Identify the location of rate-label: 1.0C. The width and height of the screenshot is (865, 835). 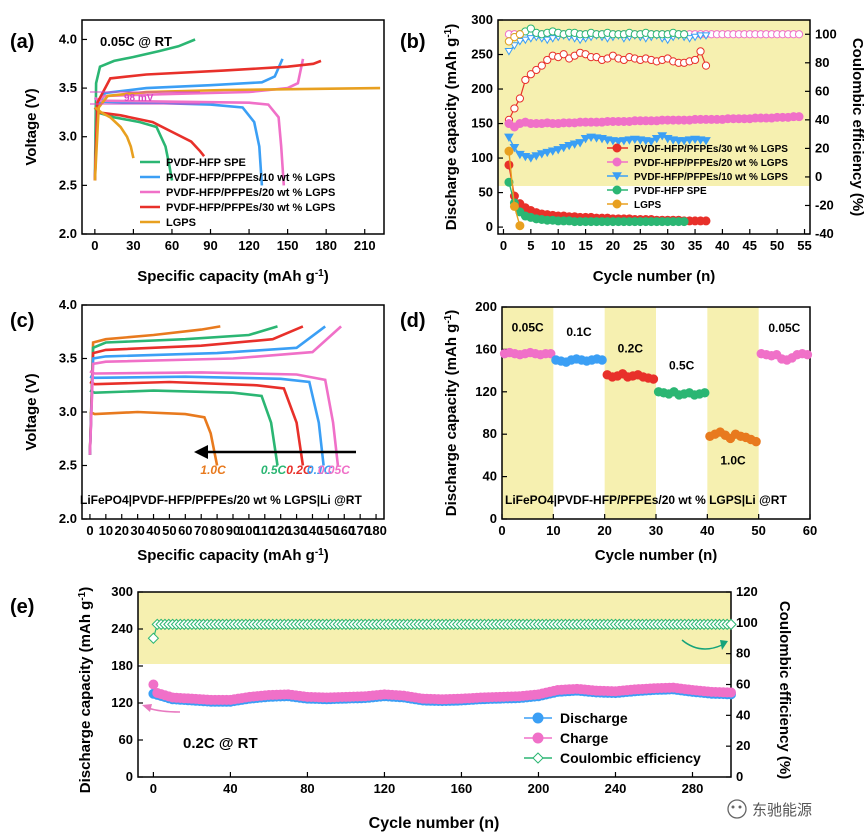
(213, 470).